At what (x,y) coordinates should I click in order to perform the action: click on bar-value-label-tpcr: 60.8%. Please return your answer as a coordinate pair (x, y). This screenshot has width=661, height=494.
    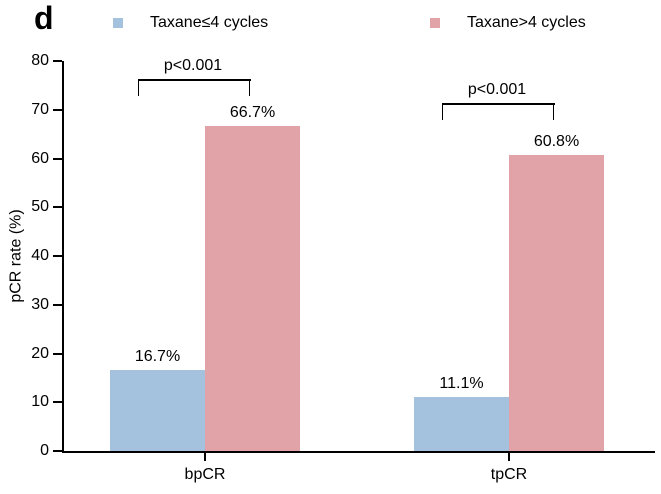
    Looking at the image, I should click on (556, 141).